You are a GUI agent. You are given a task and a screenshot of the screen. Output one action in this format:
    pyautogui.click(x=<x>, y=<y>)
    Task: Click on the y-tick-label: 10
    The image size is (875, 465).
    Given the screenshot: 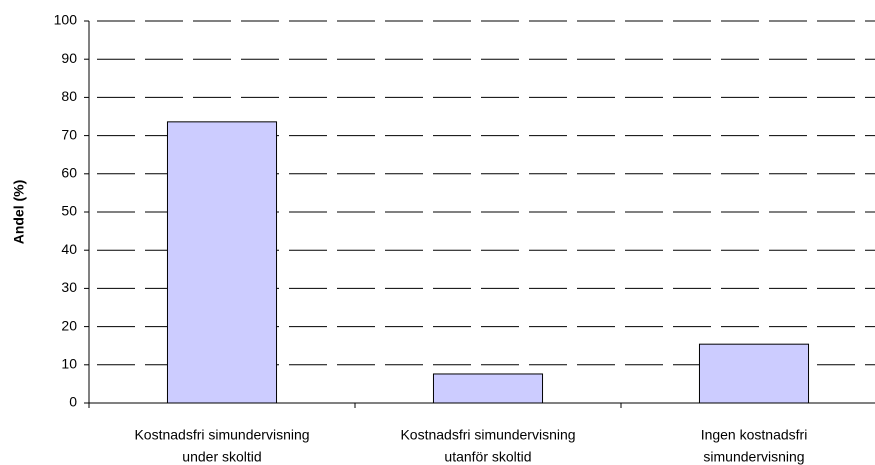 What is the action you would take?
    pyautogui.click(x=69, y=364)
    